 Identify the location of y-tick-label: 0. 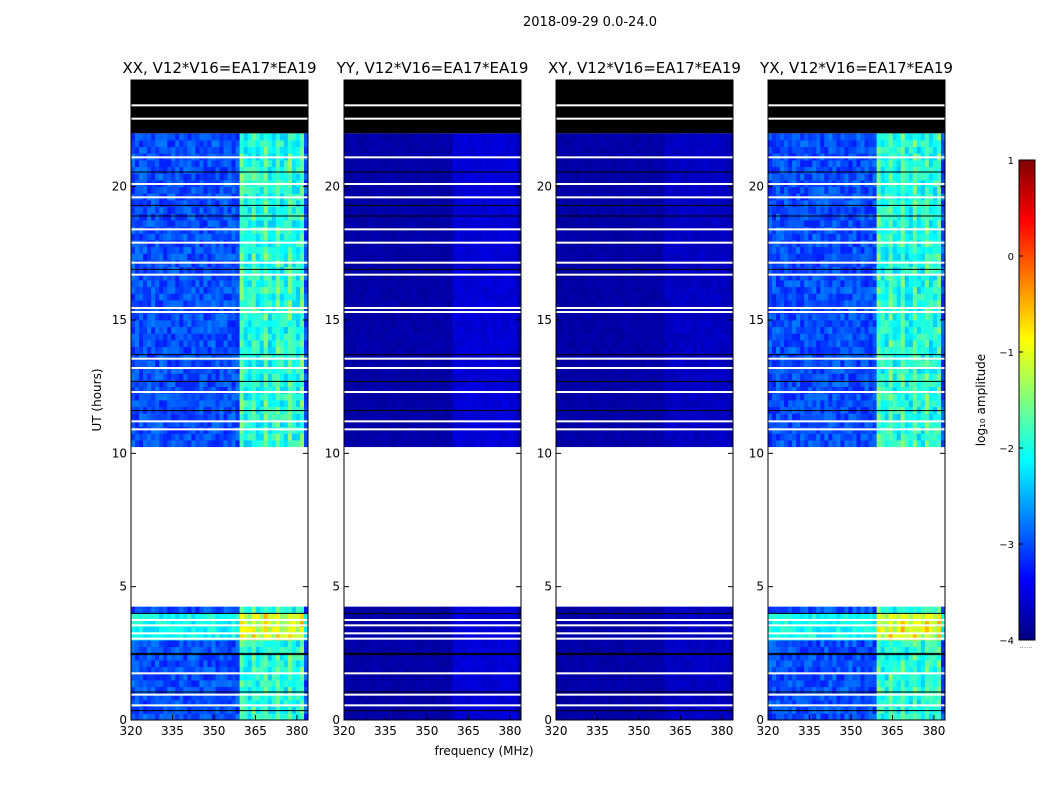
(123, 720).